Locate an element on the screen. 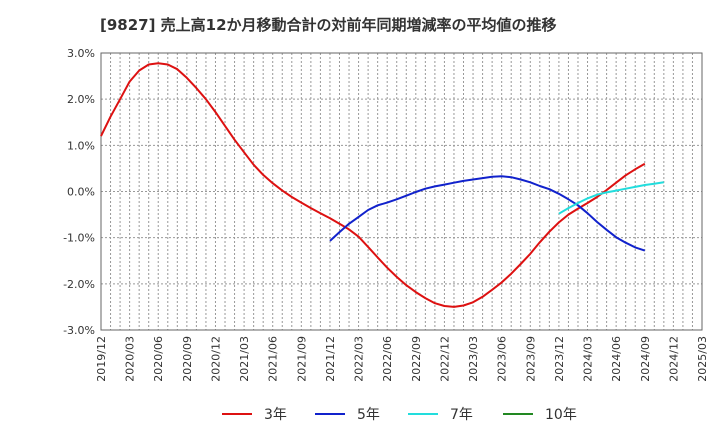 The width and height of the screenshot is (720, 440). x-tick-label: 2023/09 is located at coordinates (530, 359).